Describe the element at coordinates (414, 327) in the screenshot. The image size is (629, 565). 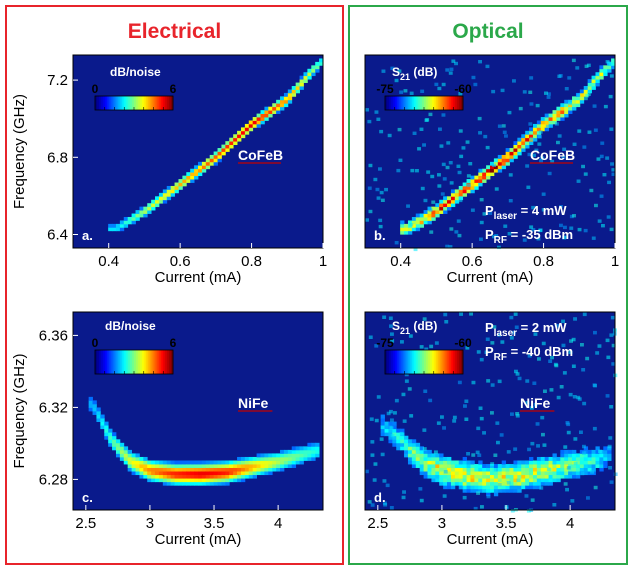
I see `colorbar-title: S21 (dB)` at that location.